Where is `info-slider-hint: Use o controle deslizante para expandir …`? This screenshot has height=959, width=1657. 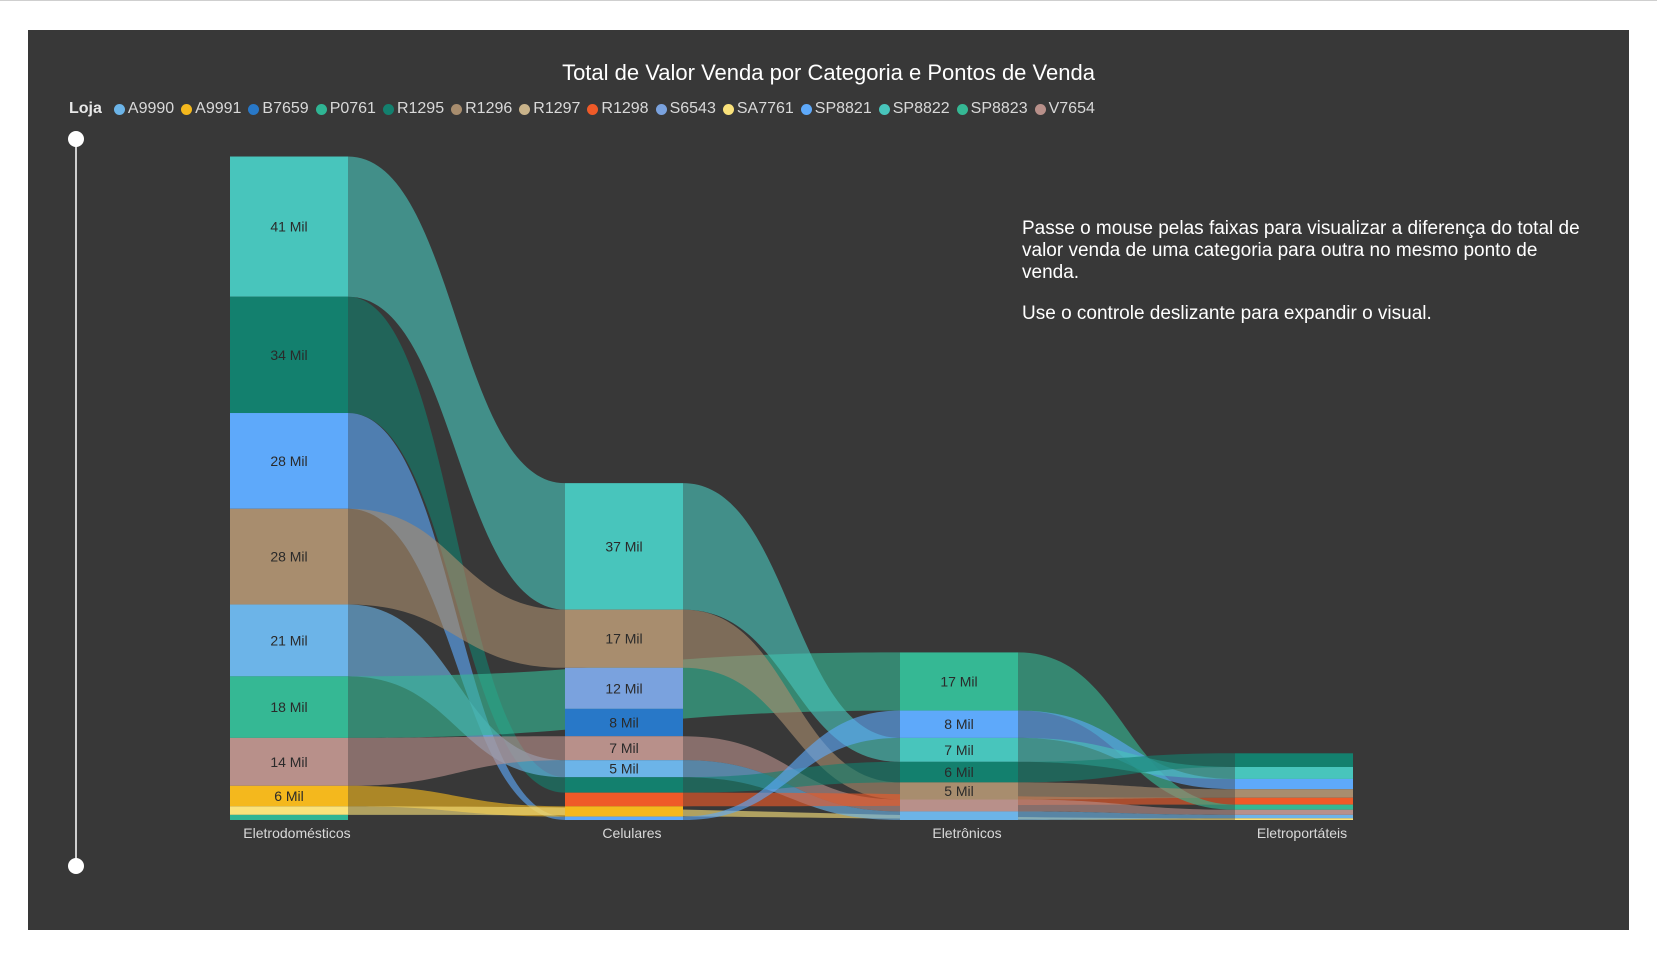
info-slider-hint: Use o controle deslizante para expandir … is located at coordinates (1227, 313).